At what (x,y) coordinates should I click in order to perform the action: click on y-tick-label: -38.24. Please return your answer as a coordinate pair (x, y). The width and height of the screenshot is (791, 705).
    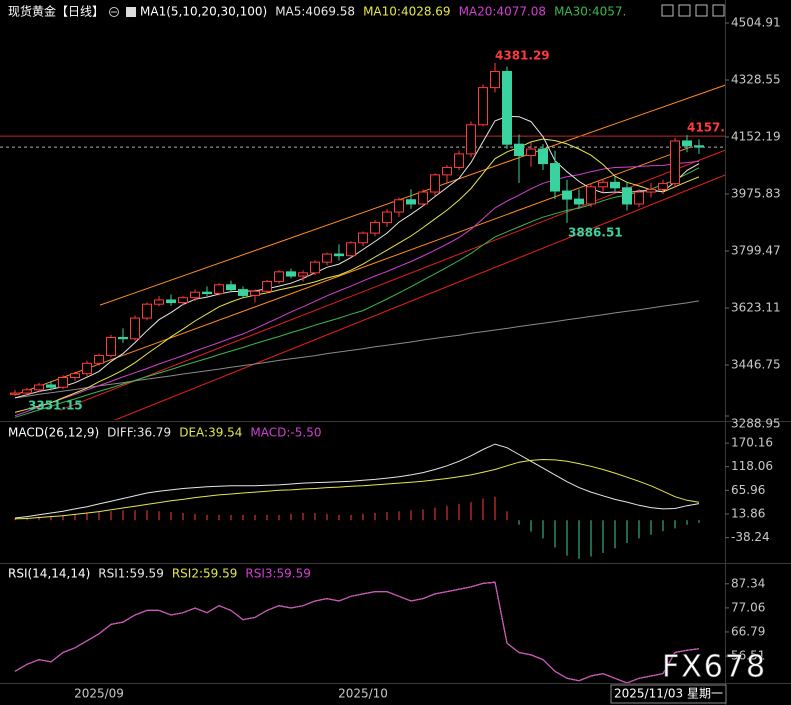
    Looking at the image, I should click on (750, 537).